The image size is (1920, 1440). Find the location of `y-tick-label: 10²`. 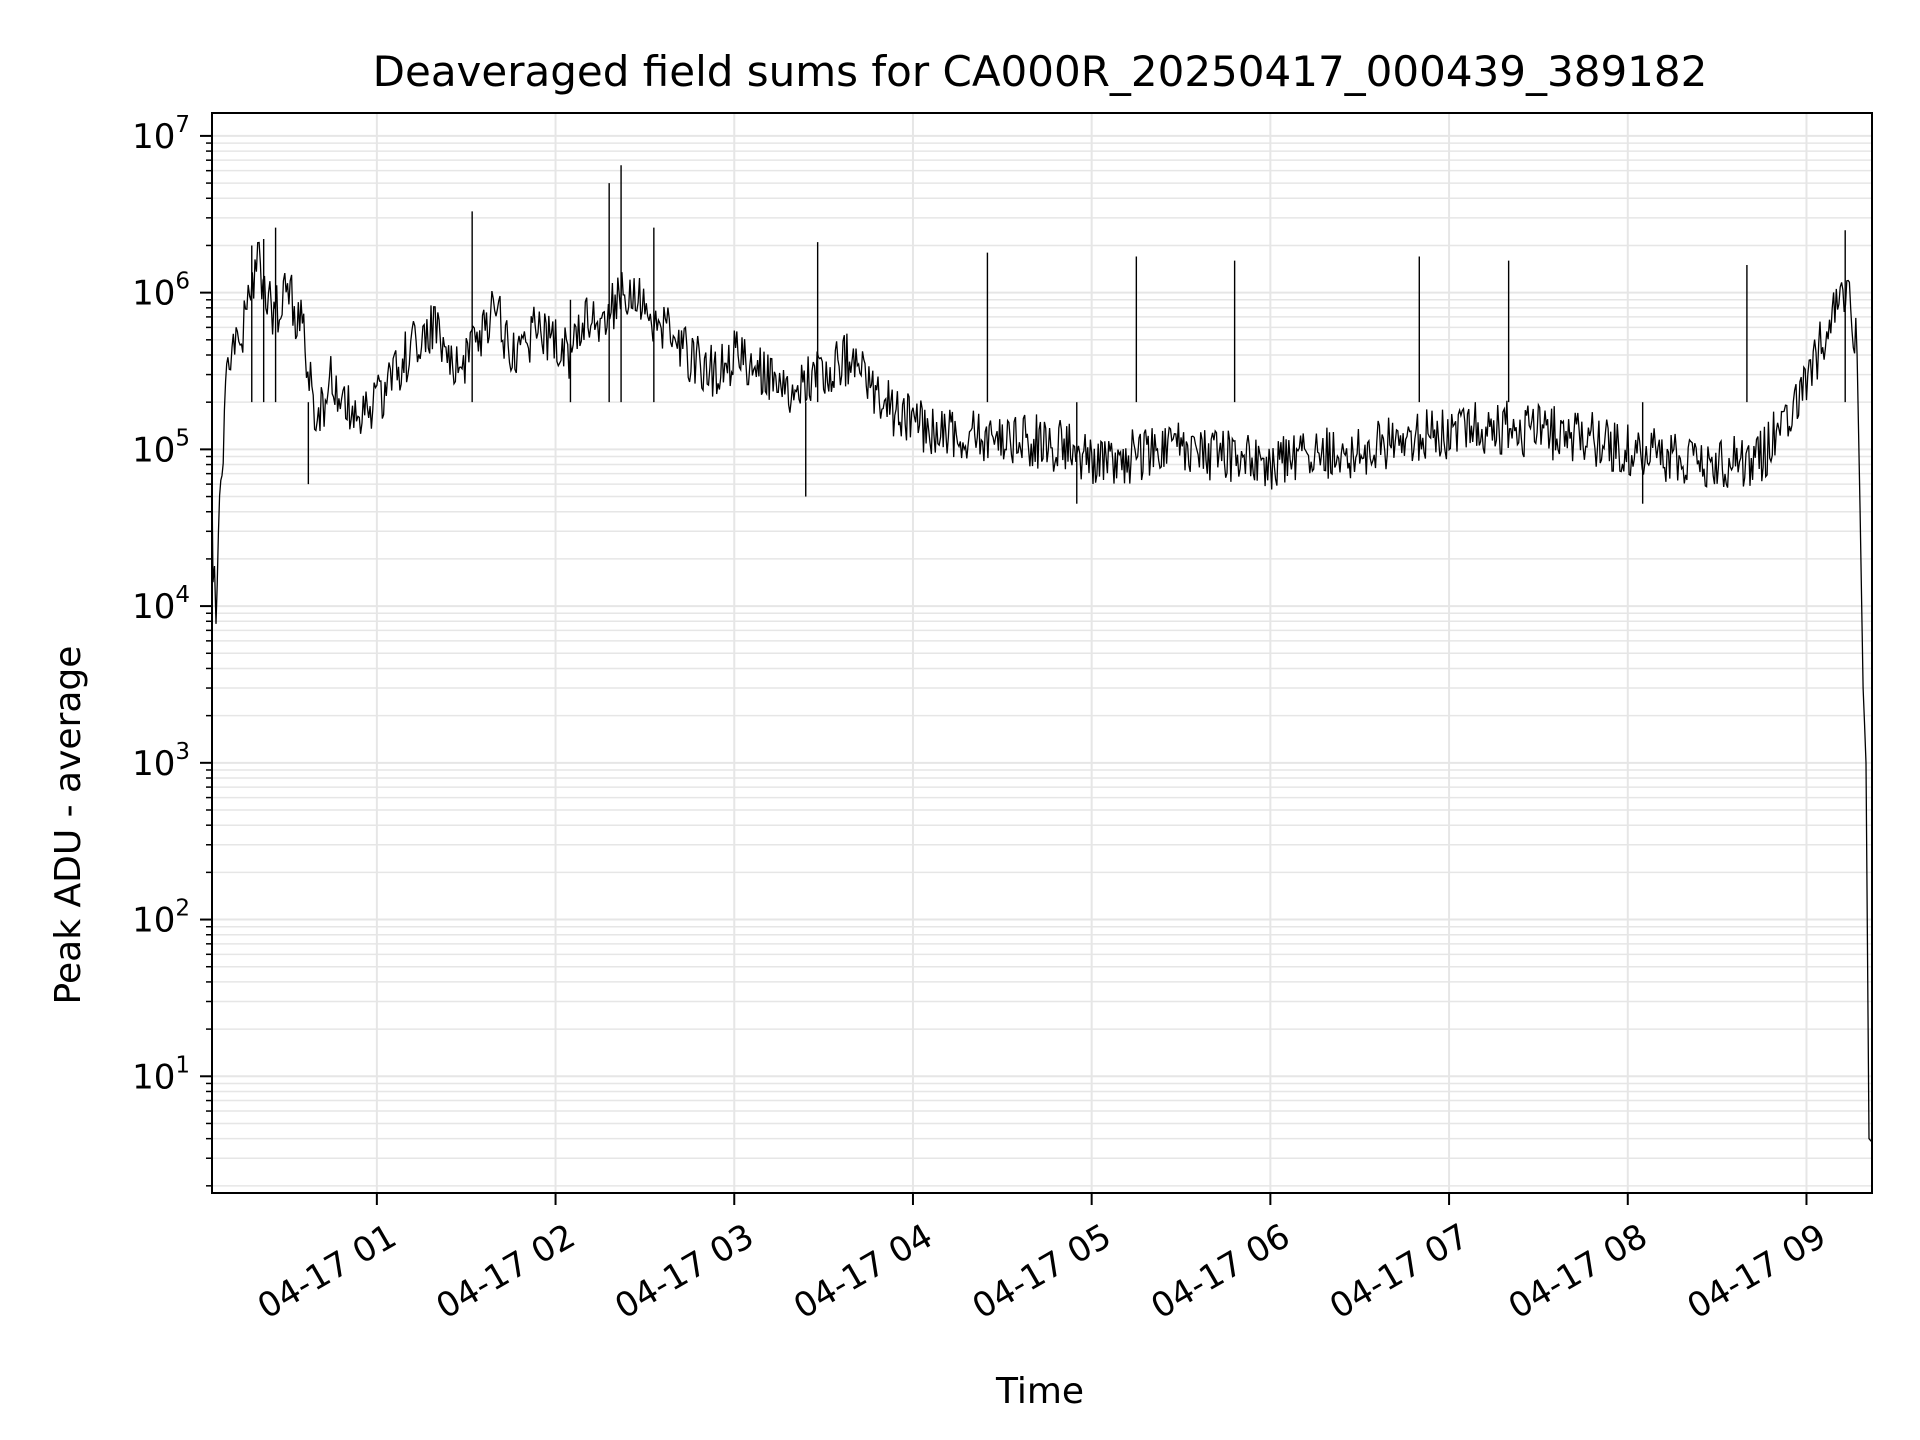

y-tick-label: 10² is located at coordinates (161, 918).